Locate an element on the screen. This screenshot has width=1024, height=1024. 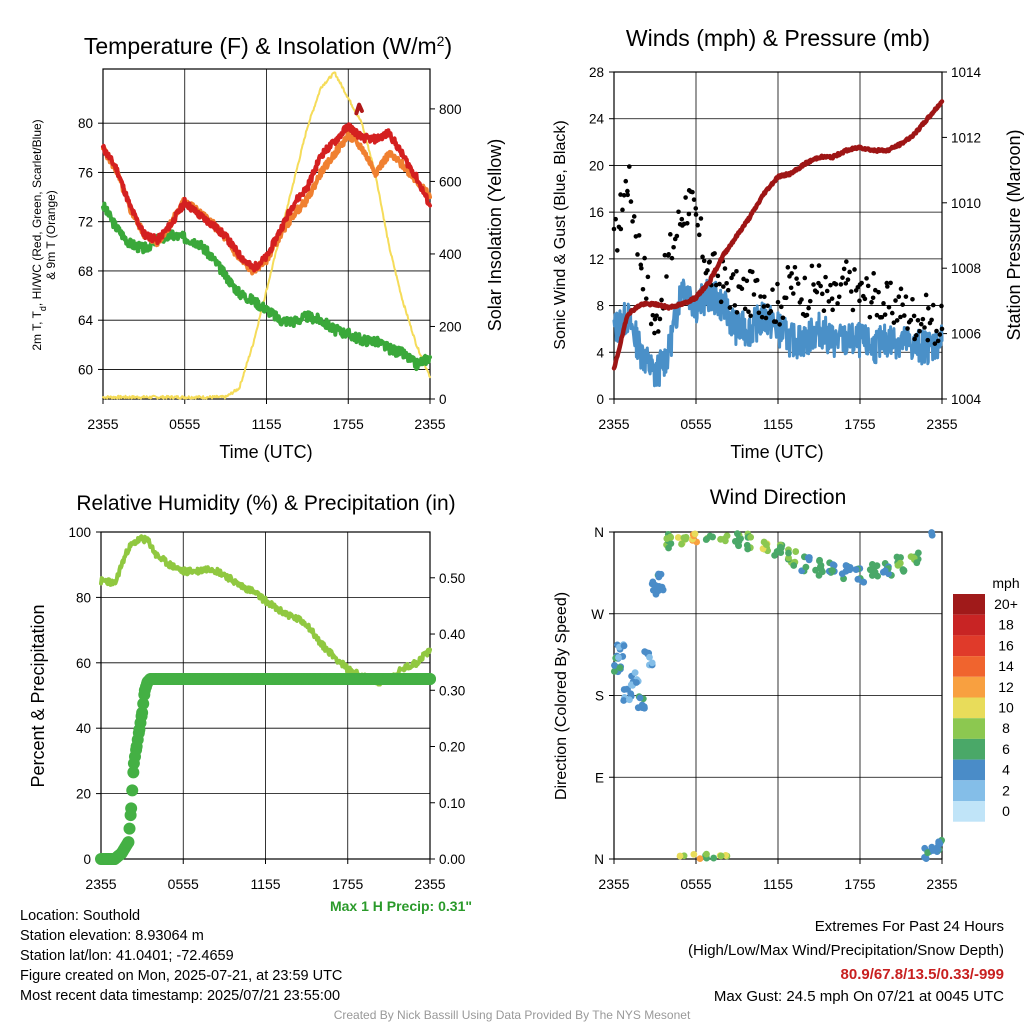
panel-4-ytick-label: S is located at coordinates (599, 696).